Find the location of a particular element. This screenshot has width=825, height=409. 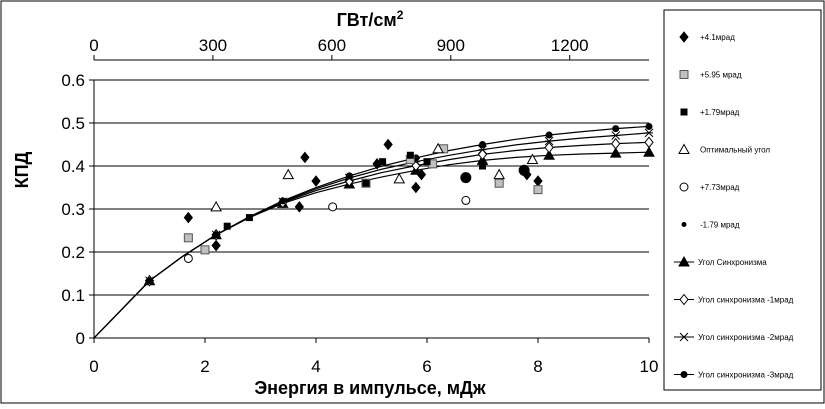

y-tick-label: 0.1 is located at coordinates (73, 295).